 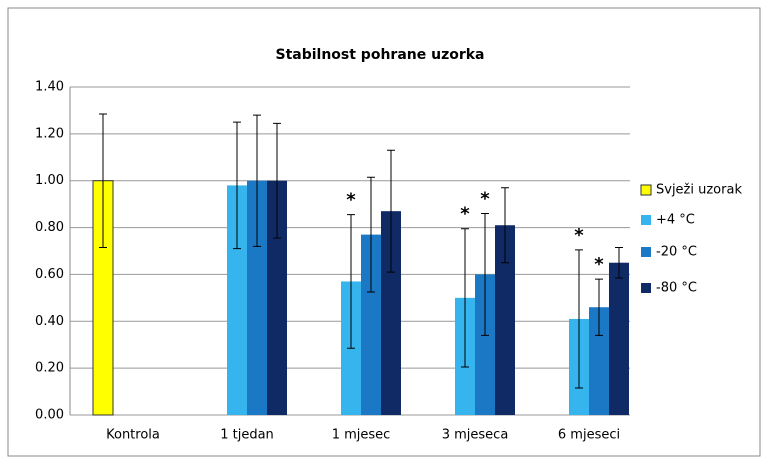 What do you see at coordinates (49, 227) in the screenshot?
I see `y-tick-label: 0.80` at bounding box center [49, 227].